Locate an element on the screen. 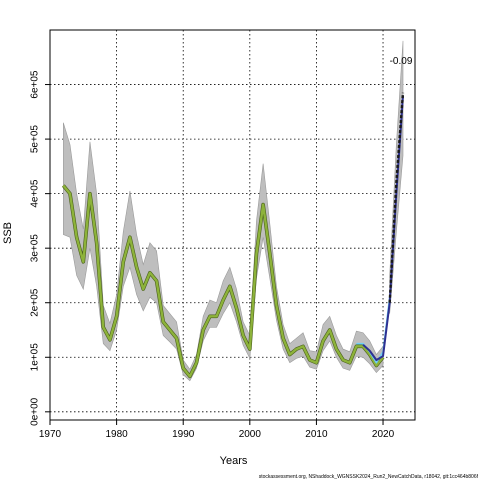 The height and width of the screenshot is (480, 480). y-tick-label: 1e+05 is located at coordinates (35, 357).